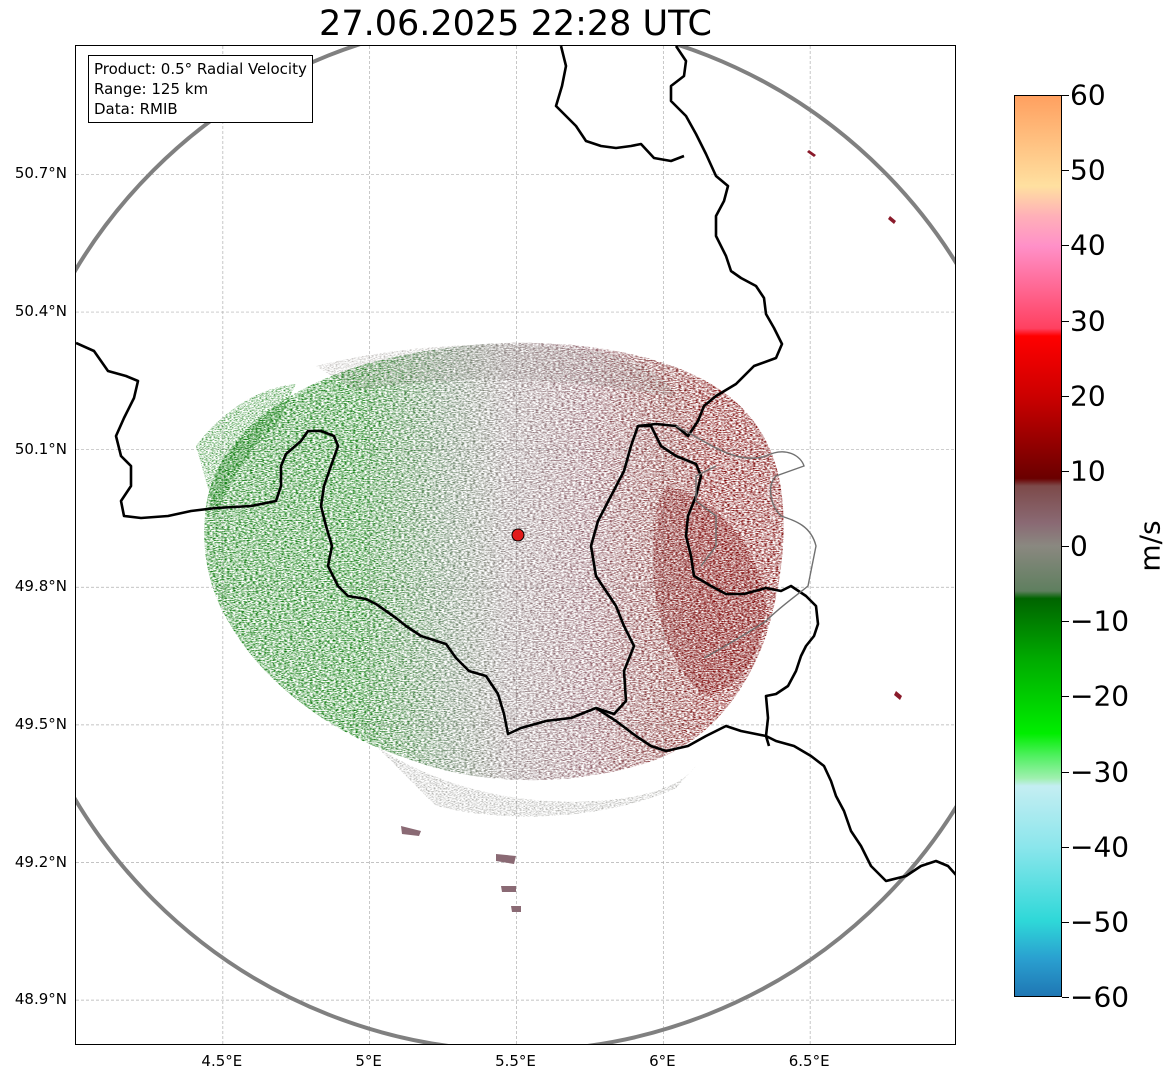 Image resolution: width=1171 pixels, height=1081 pixels. What do you see at coordinates (1100, 621) in the screenshot?
I see `colorbar-tick-label: −10` at bounding box center [1100, 621].